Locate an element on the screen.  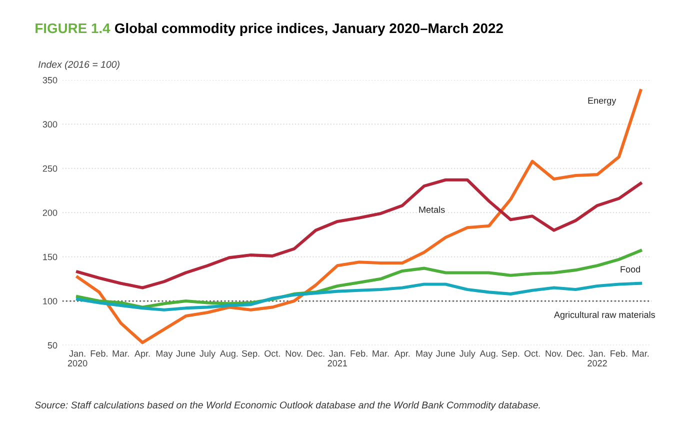
y-tick-label: 300 is located at coordinates (50, 124).